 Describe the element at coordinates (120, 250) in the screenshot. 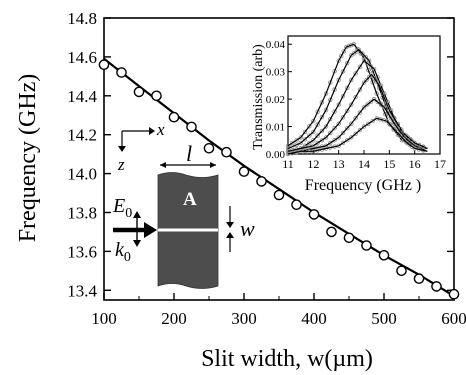

I see `wave-label-main: k` at that location.